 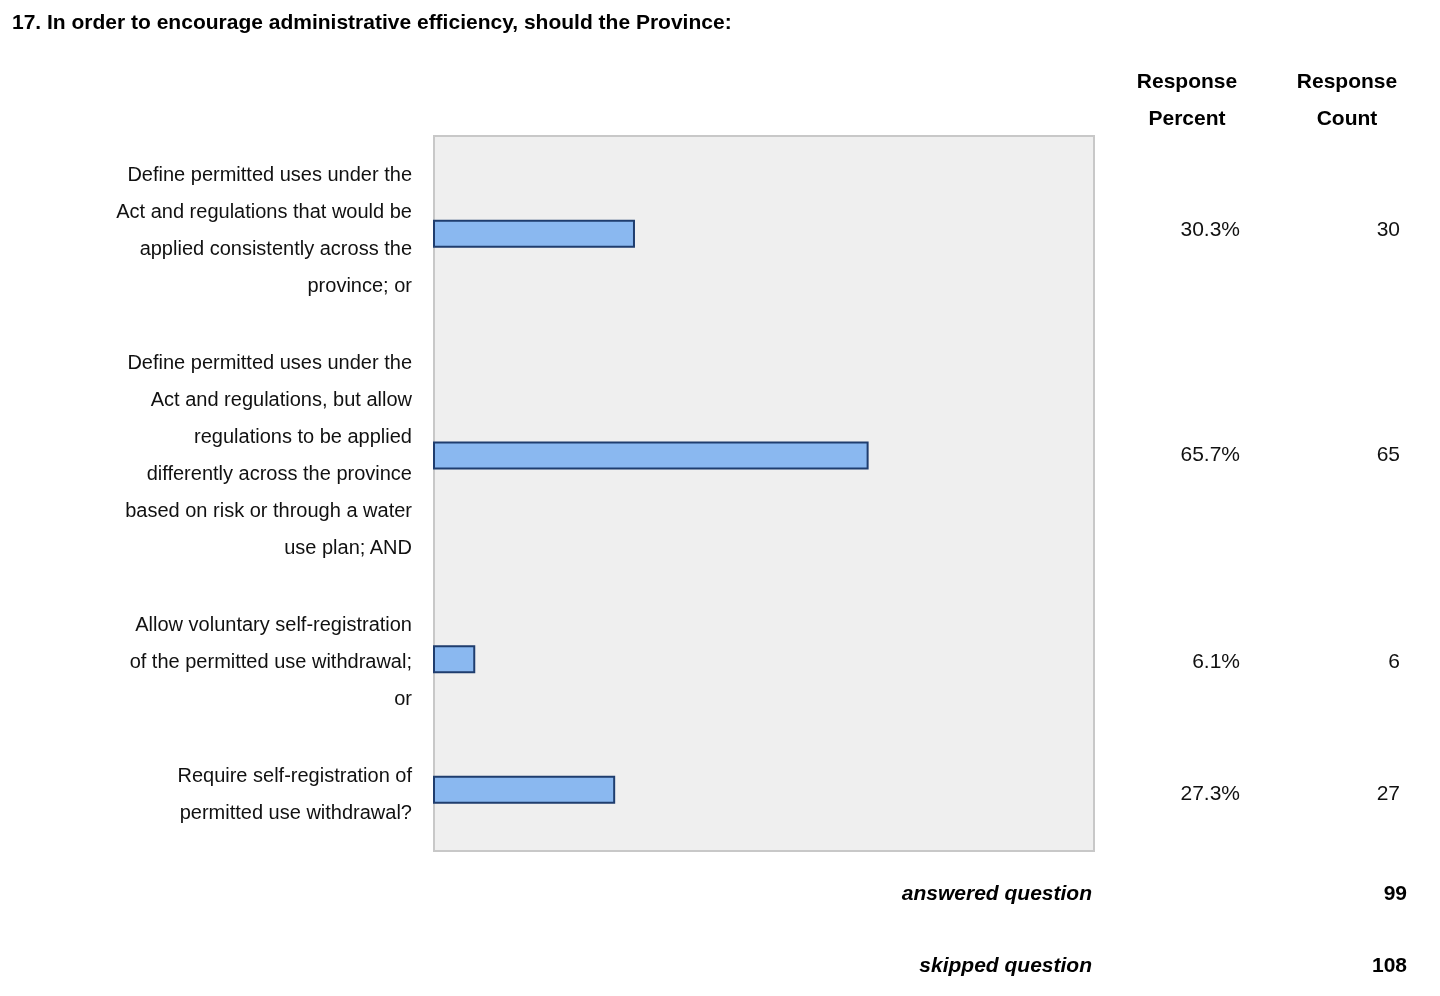 What do you see at coordinates (264, 229) in the screenshot?
I see `y-tick-label: Define permitted uses under the Act and regulations that would be applied consistently across the province; or` at bounding box center [264, 229].